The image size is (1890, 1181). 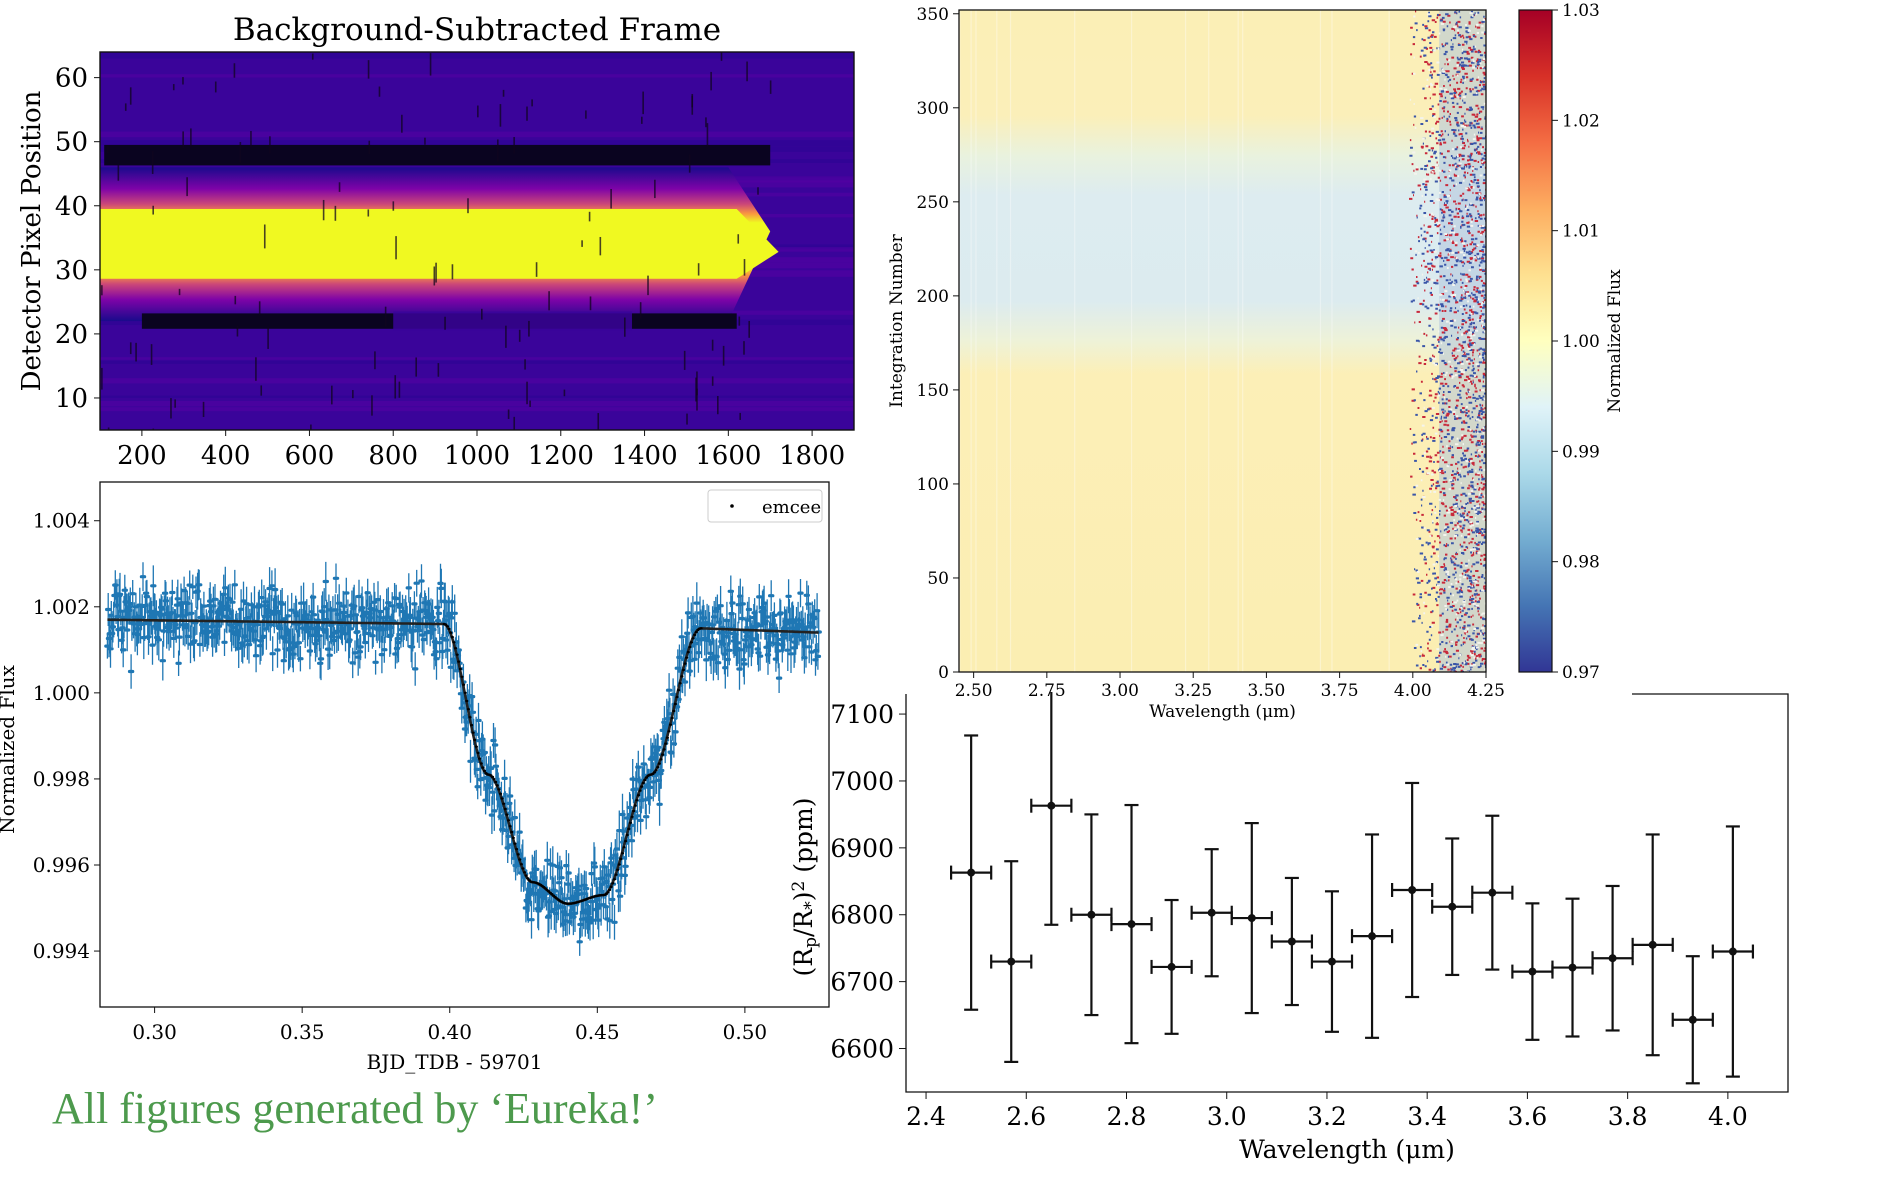 What do you see at coordinates (71, 271) in the screenshot?
I see `frame-ytick-label: 30` at bounding box center [71, 271].